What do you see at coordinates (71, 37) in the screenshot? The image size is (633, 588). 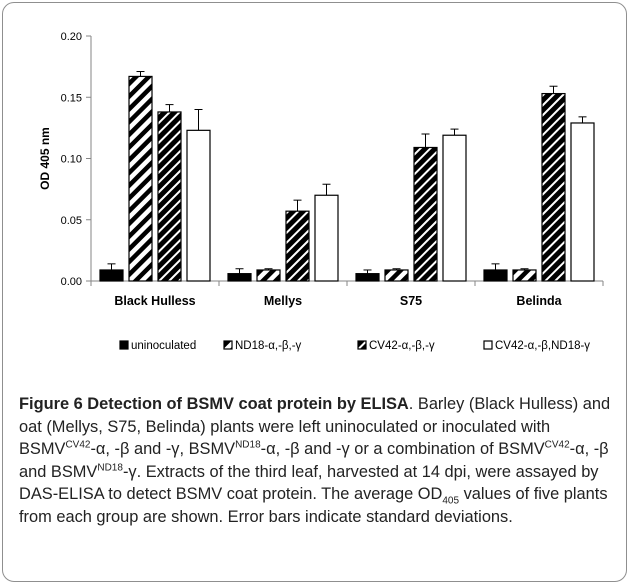 I see `y-tick-label: 0.20` at bounding box center [71, 37].